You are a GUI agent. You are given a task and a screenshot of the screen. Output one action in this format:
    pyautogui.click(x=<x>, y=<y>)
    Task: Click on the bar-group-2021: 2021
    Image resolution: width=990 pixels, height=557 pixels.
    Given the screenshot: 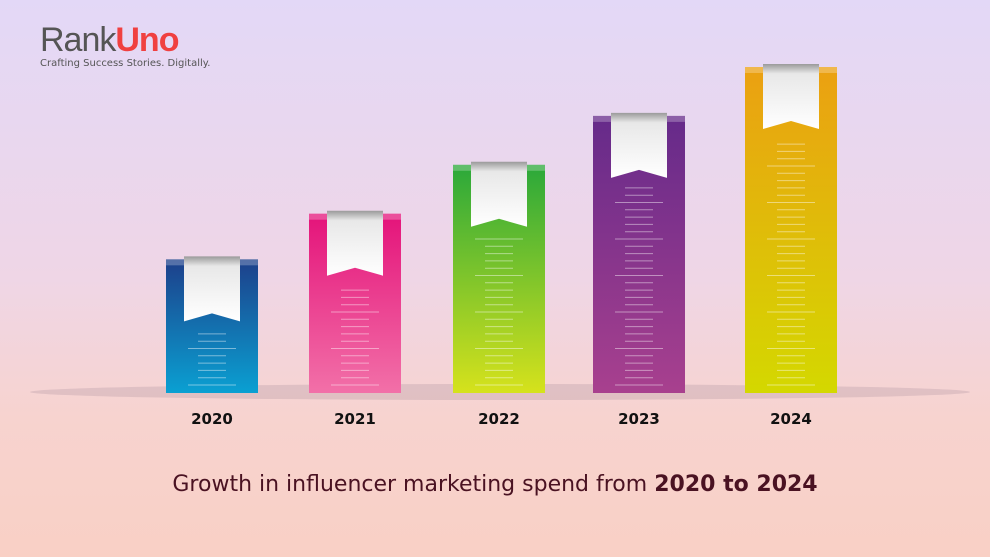 What is the action you would take?
    pyautogui.click(x=355, y=319)
    